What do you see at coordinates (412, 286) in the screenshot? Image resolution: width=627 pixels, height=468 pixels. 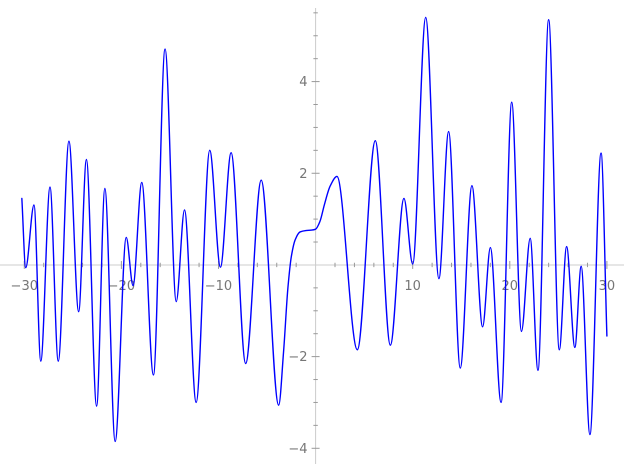 I see `x-tick-label: 10` at bounding box center [412, 286].